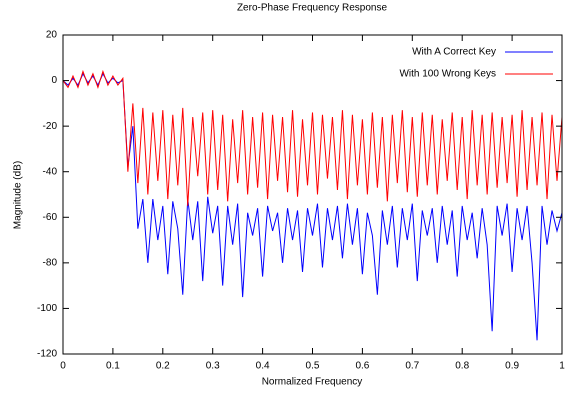 This screenshot has width=572, height=402. Describe the element at coordinates (47, 308) in the screenshot. I see `y-tick-label: -100` at that location.